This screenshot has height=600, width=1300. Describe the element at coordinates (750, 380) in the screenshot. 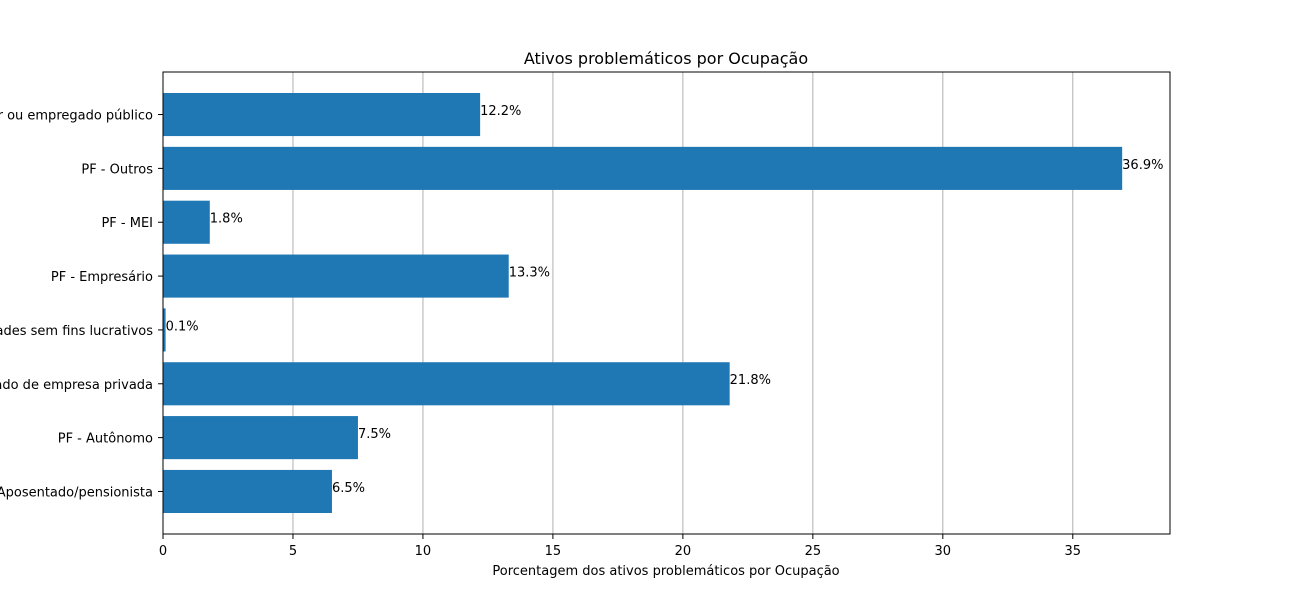

I see `bar-value-label: 21.8%` at that location.